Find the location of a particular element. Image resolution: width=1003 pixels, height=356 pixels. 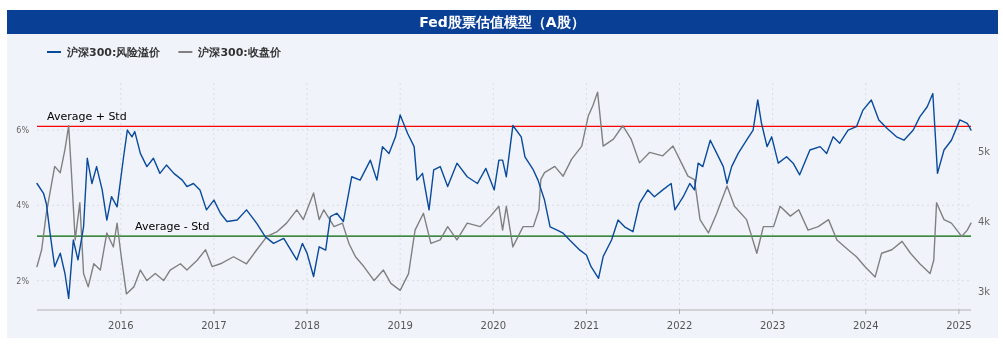

y-tick-label: 4% is located at coordinates (23, 206).